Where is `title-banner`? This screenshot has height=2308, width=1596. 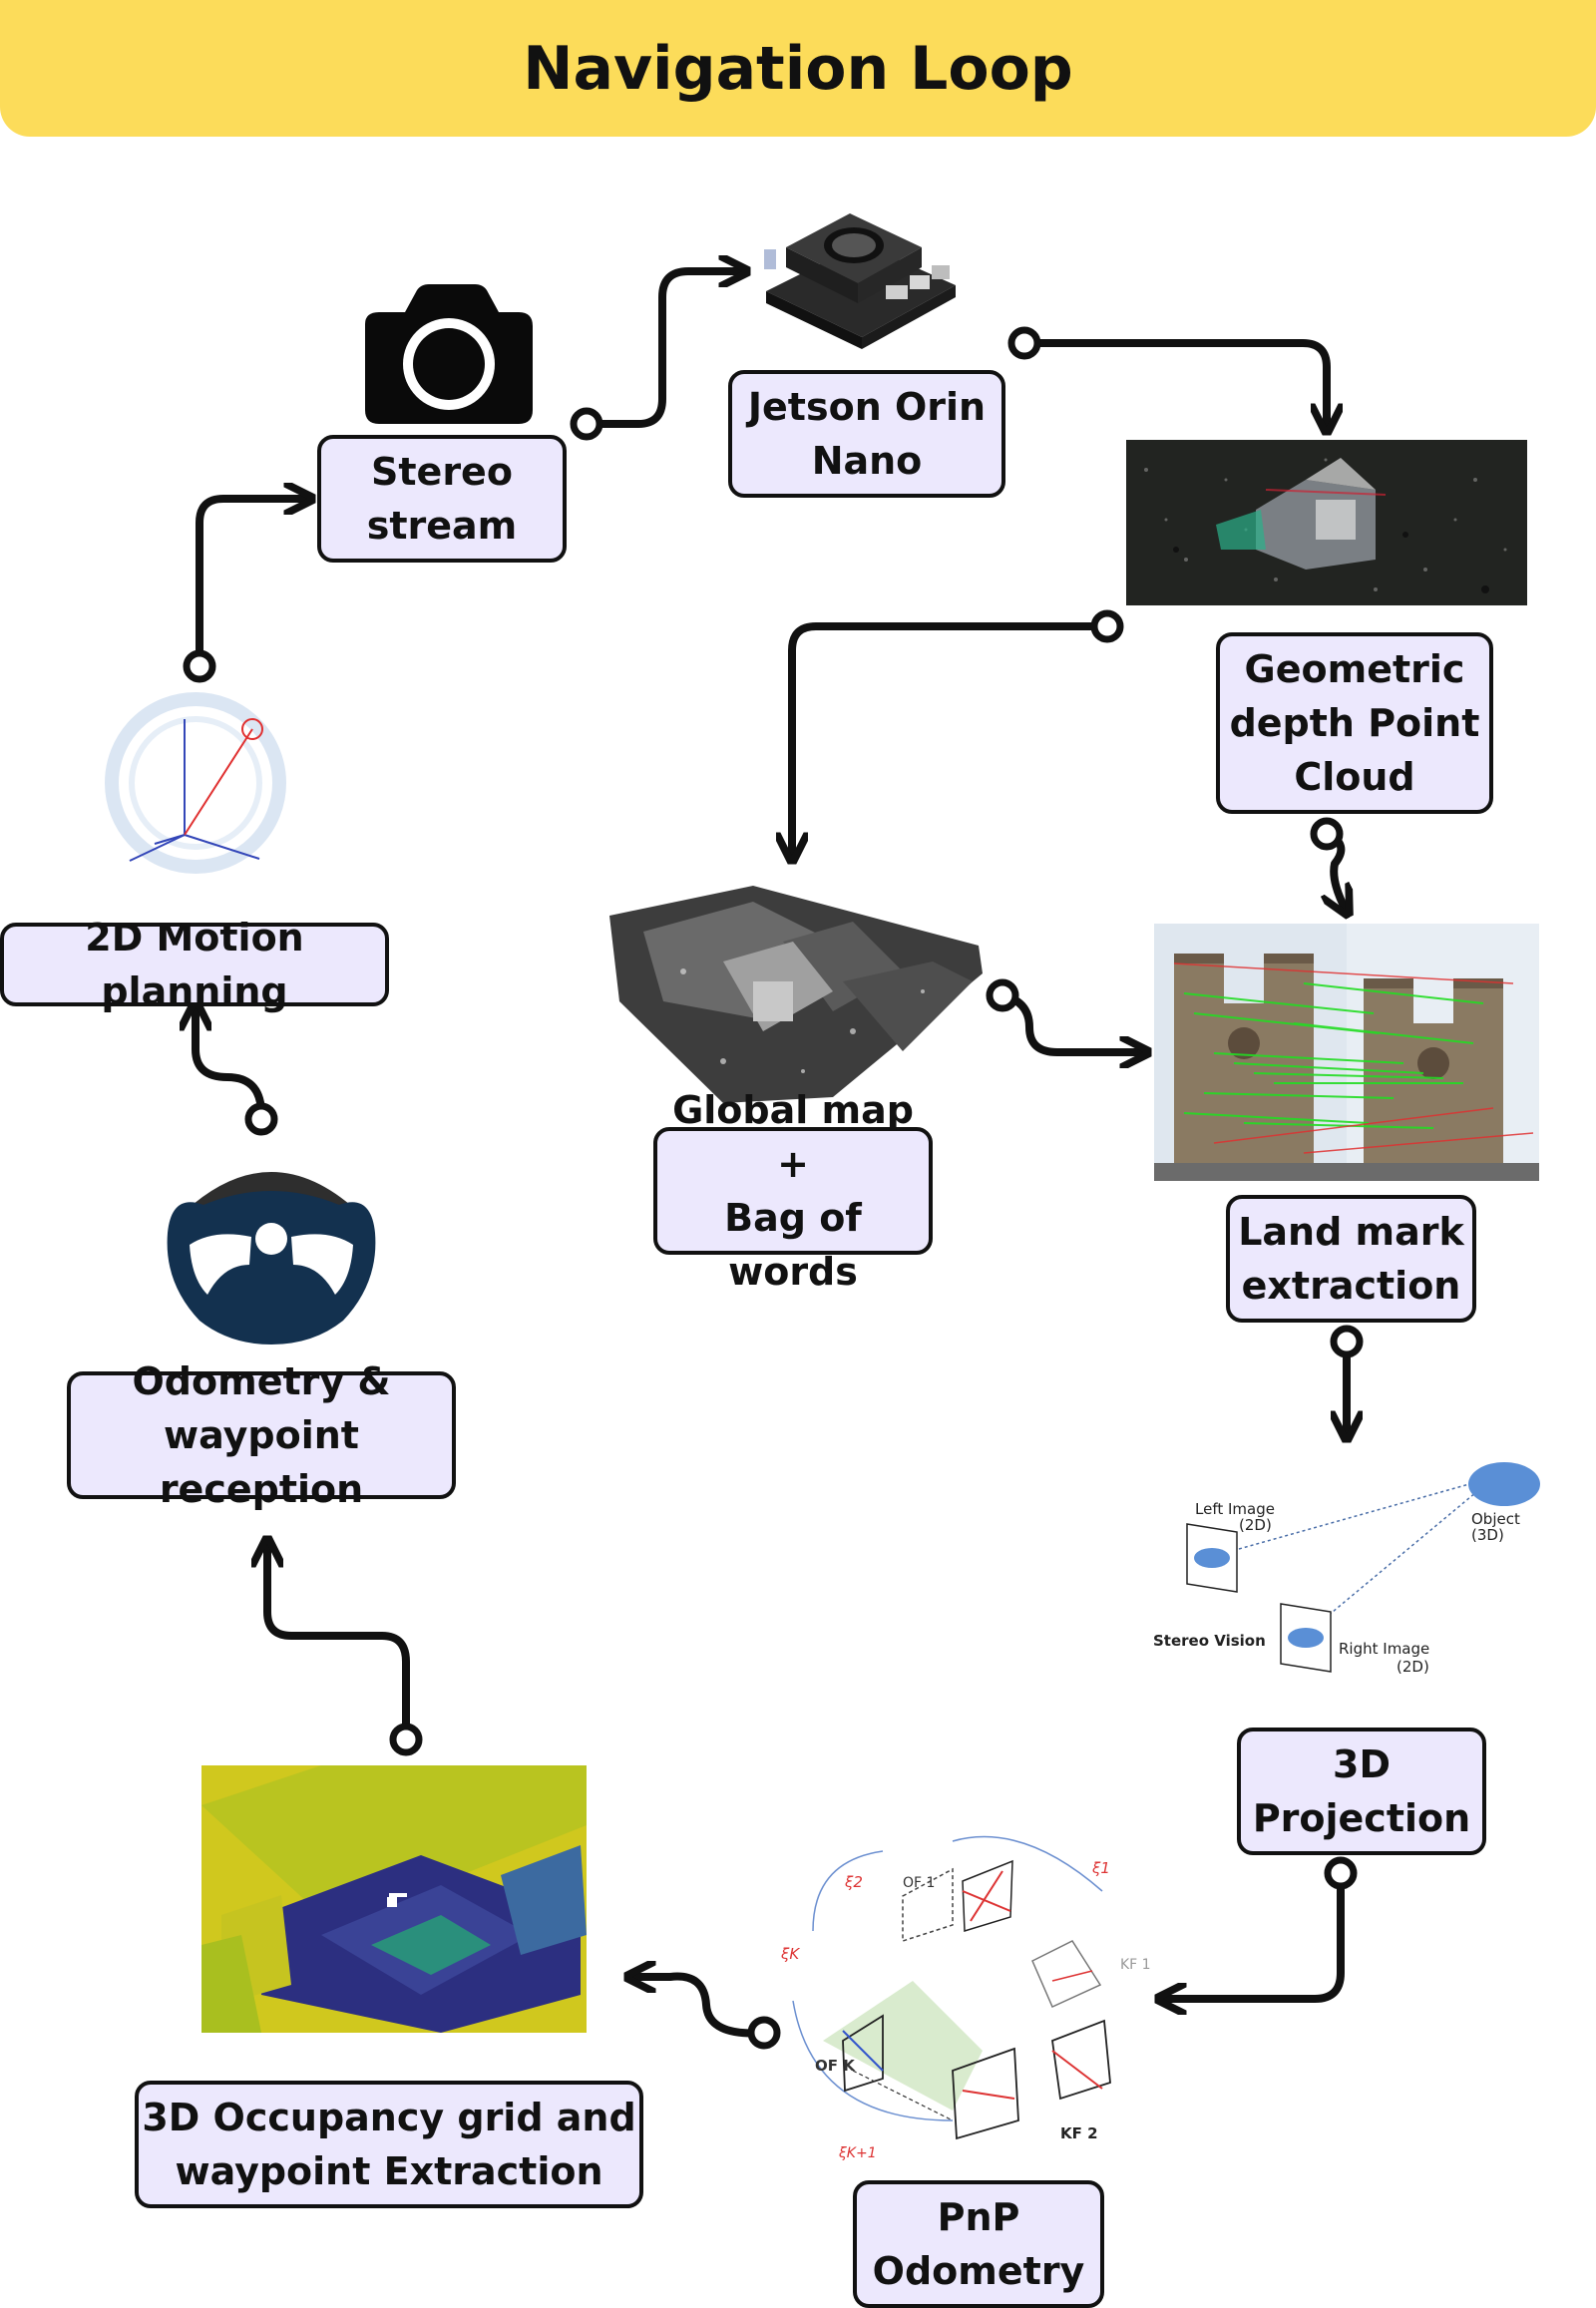 title-banner is located at coordinates (798, 68).